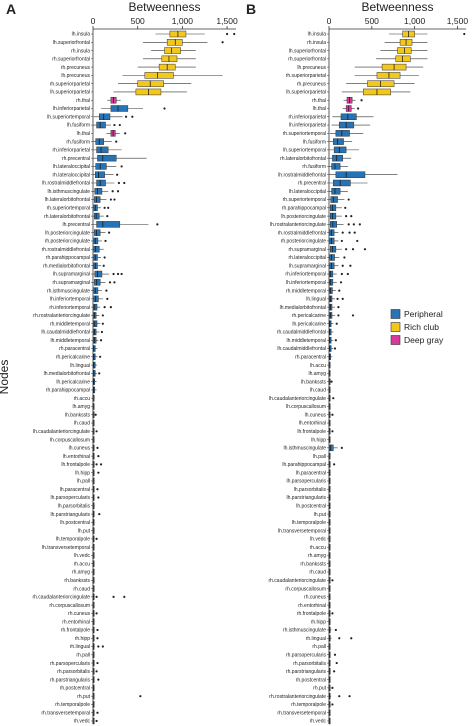 Image resolution: width=474 pixels, height=726 pixels. I want to click on node-label: lh.thal, so click(319, 109).